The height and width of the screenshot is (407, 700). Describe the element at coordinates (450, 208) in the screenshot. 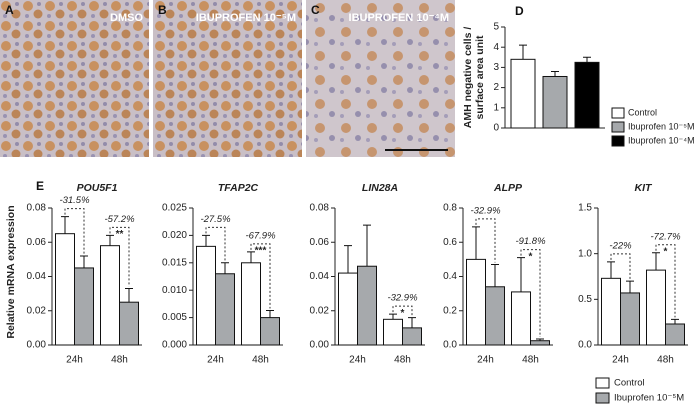

I see `y-tick-label: 0.8` at that location.